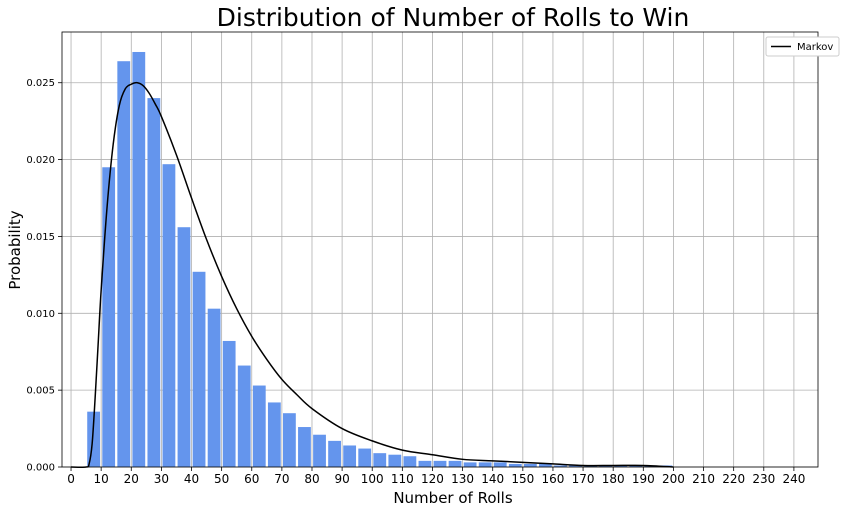 Image resolution: width=850 pixels, height=513 pixels. I want to click on y-axis-label: Probability, so click(15, 249).